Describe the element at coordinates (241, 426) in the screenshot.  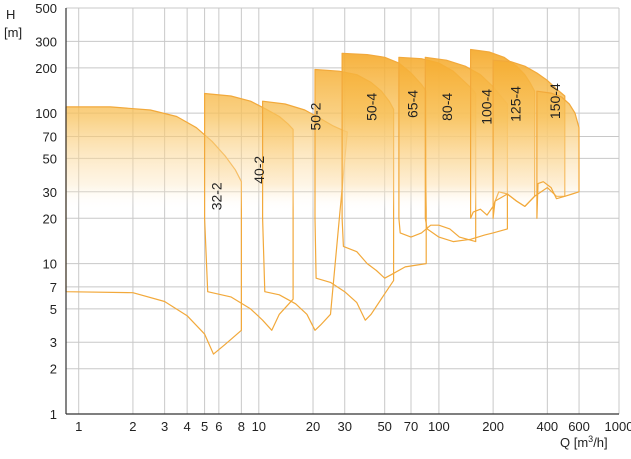
I see `x-tick-label: 8` at that location.